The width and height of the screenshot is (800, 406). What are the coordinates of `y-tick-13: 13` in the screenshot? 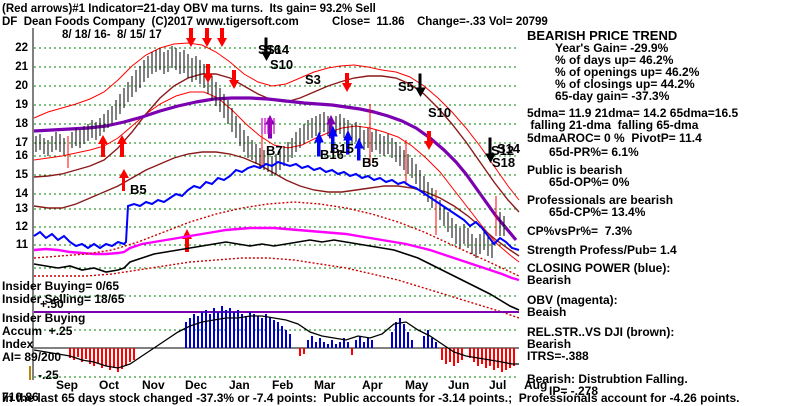 It's located at (21, 209).